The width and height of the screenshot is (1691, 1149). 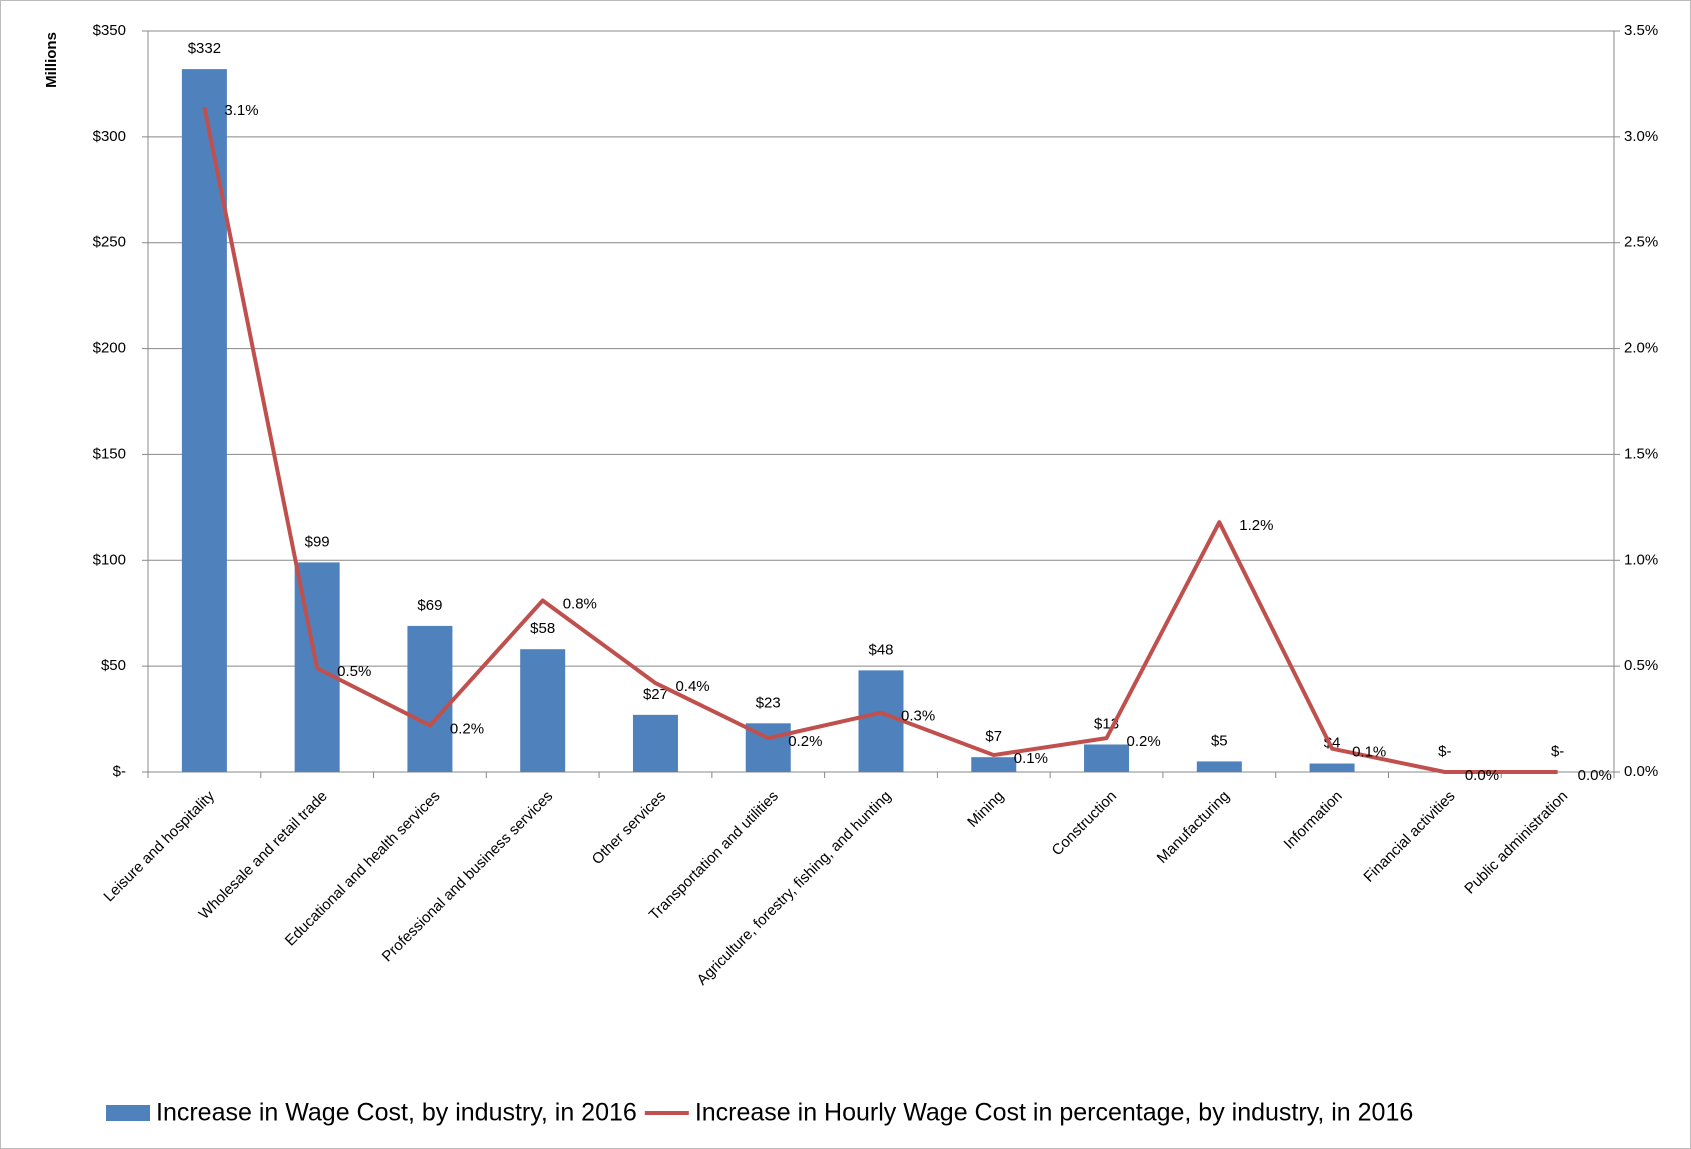 I want to click on line-value-label: 0.8%, so click(x=580, y=603).